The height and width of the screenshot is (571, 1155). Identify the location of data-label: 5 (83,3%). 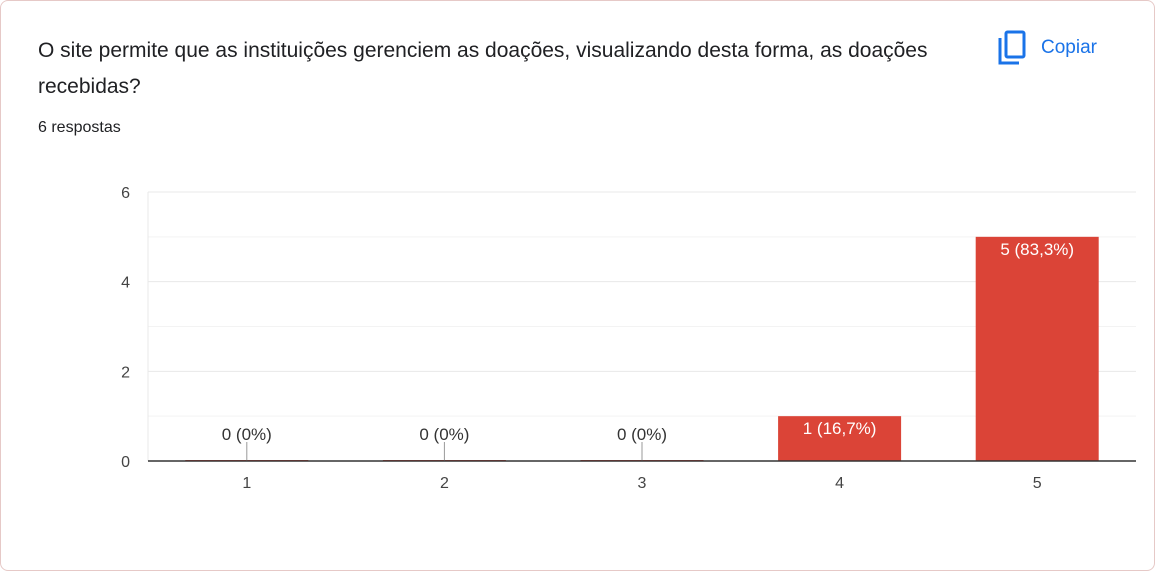
(1037, 249).